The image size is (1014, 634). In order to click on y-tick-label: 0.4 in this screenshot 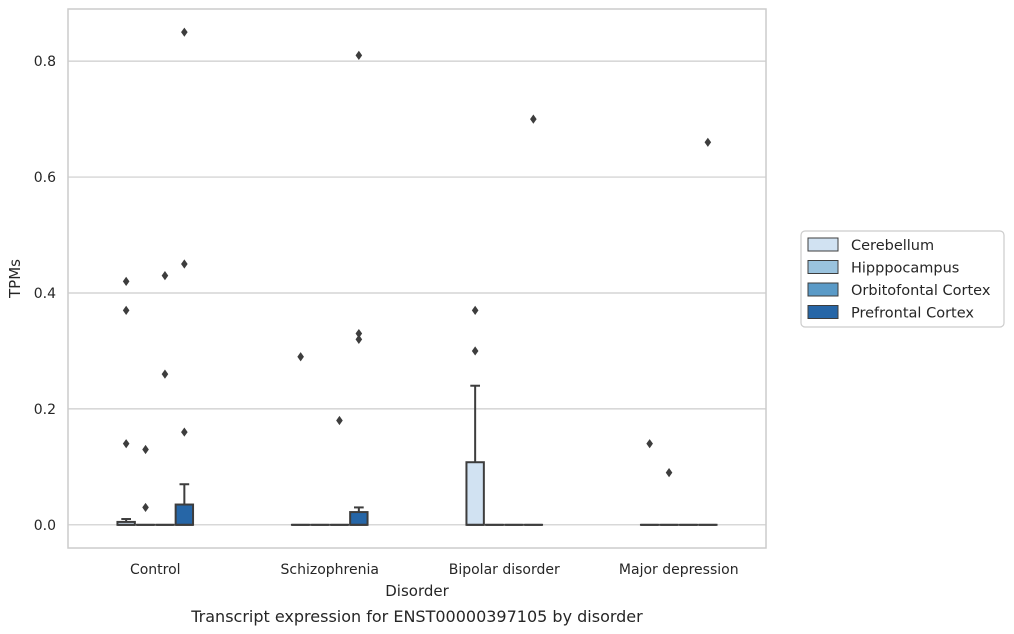, I will do `click(45, 294)`.